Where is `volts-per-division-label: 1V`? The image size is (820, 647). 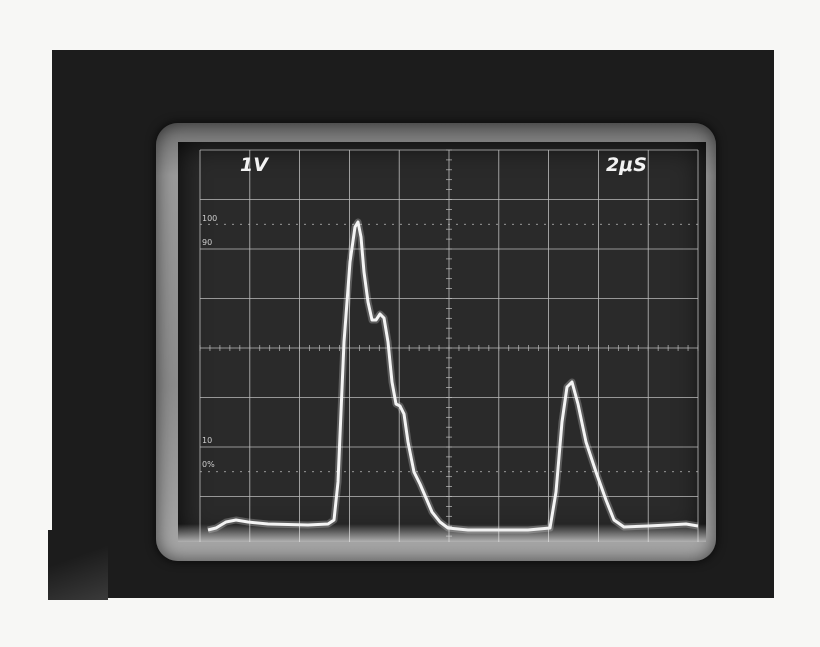 volts-per-division-label: 1V is located at coordinates (254, 165).